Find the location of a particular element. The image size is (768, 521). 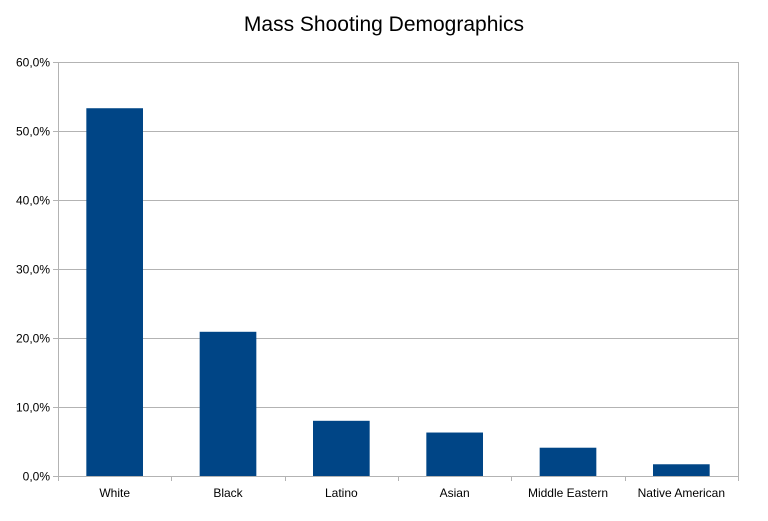

y-tick-label: 10,0% is located at coordinates (33, 408).